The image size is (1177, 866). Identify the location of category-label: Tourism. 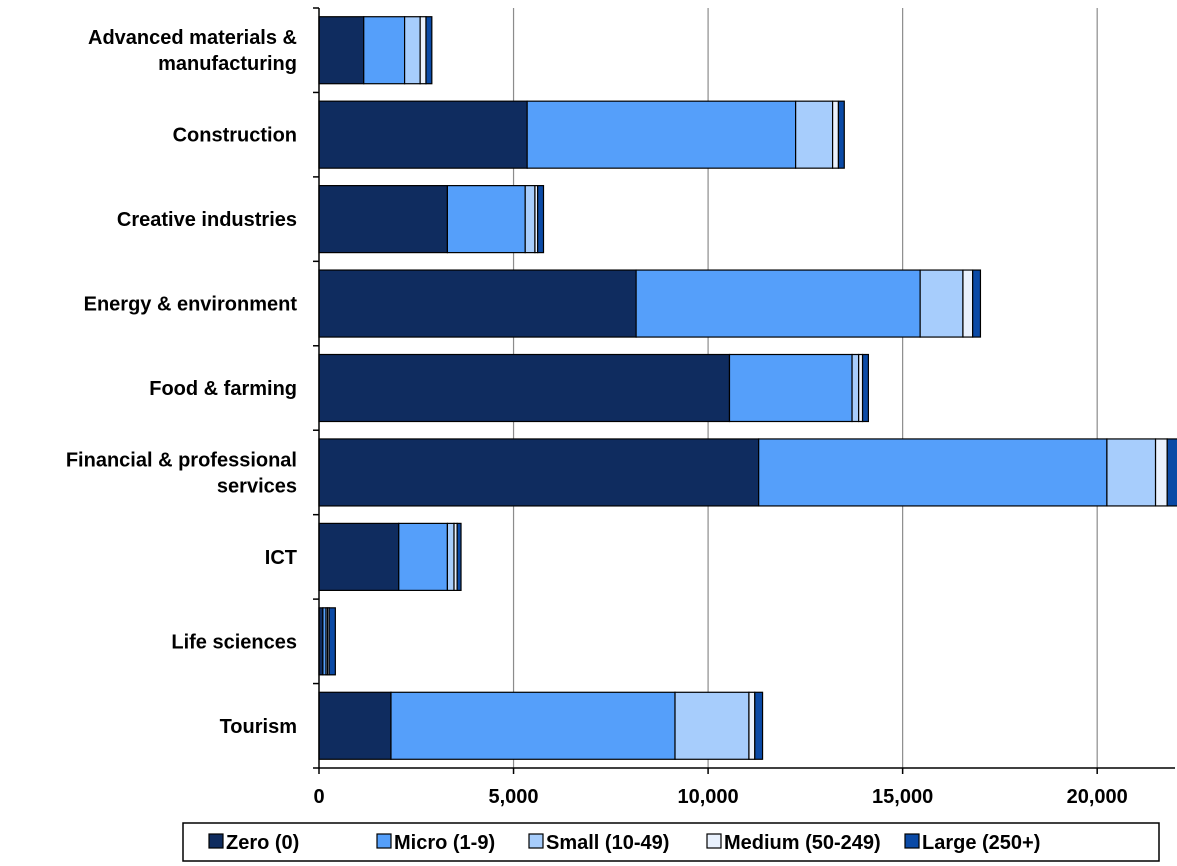
(258, 727).